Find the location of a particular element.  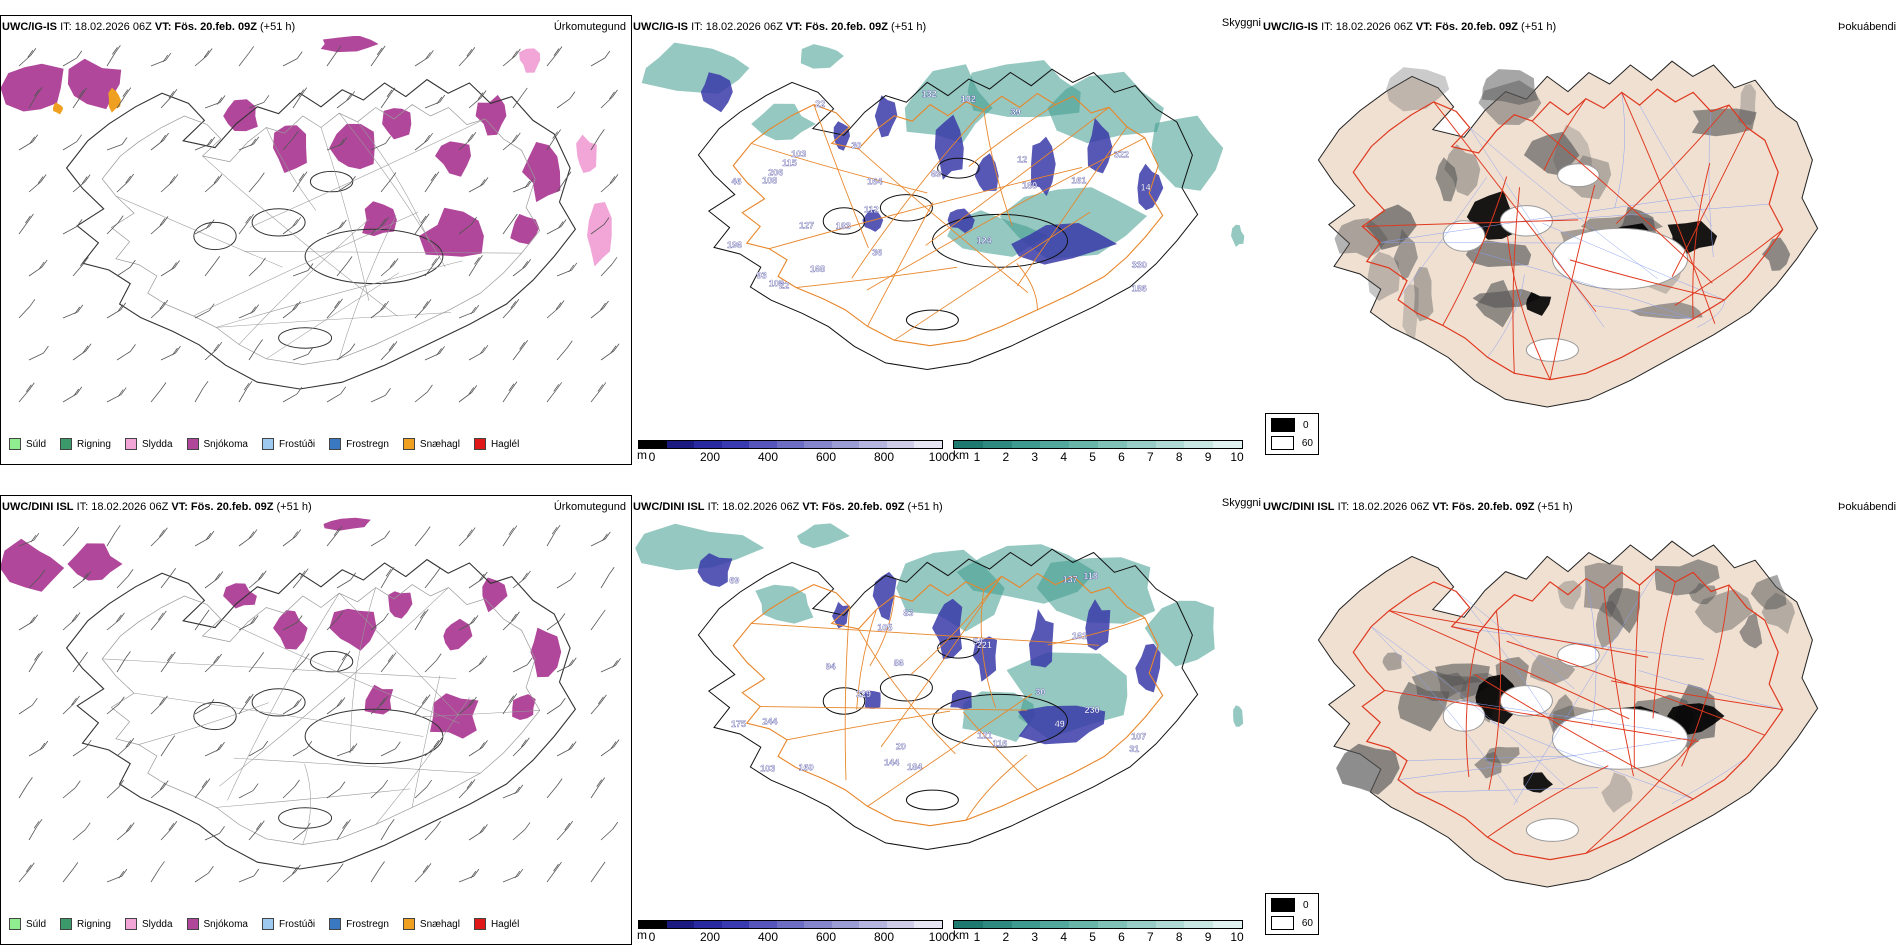

visibility-tick-label: 3 is located at coordinates (1035, 457).